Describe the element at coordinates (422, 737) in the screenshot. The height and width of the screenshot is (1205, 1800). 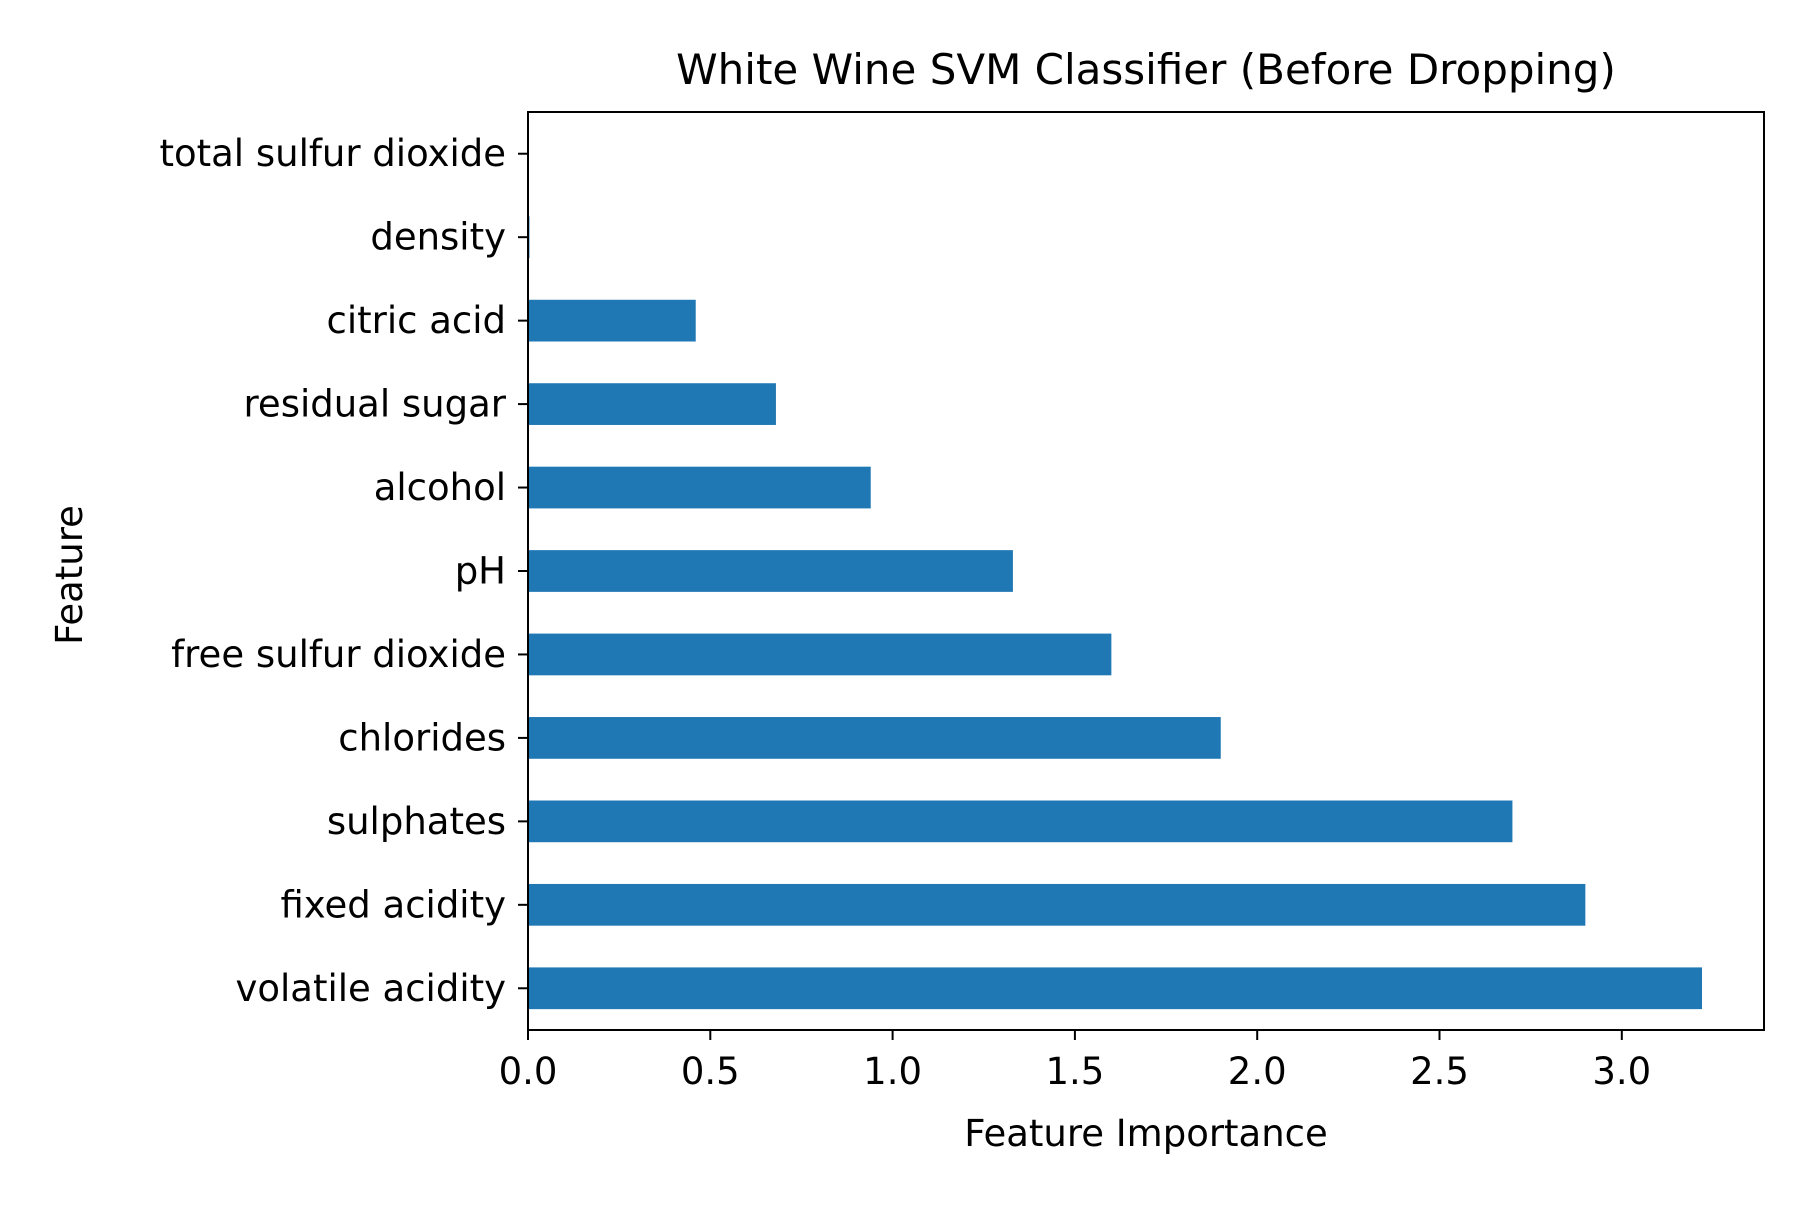
I see `y-tick-label: chlorides` at that location.